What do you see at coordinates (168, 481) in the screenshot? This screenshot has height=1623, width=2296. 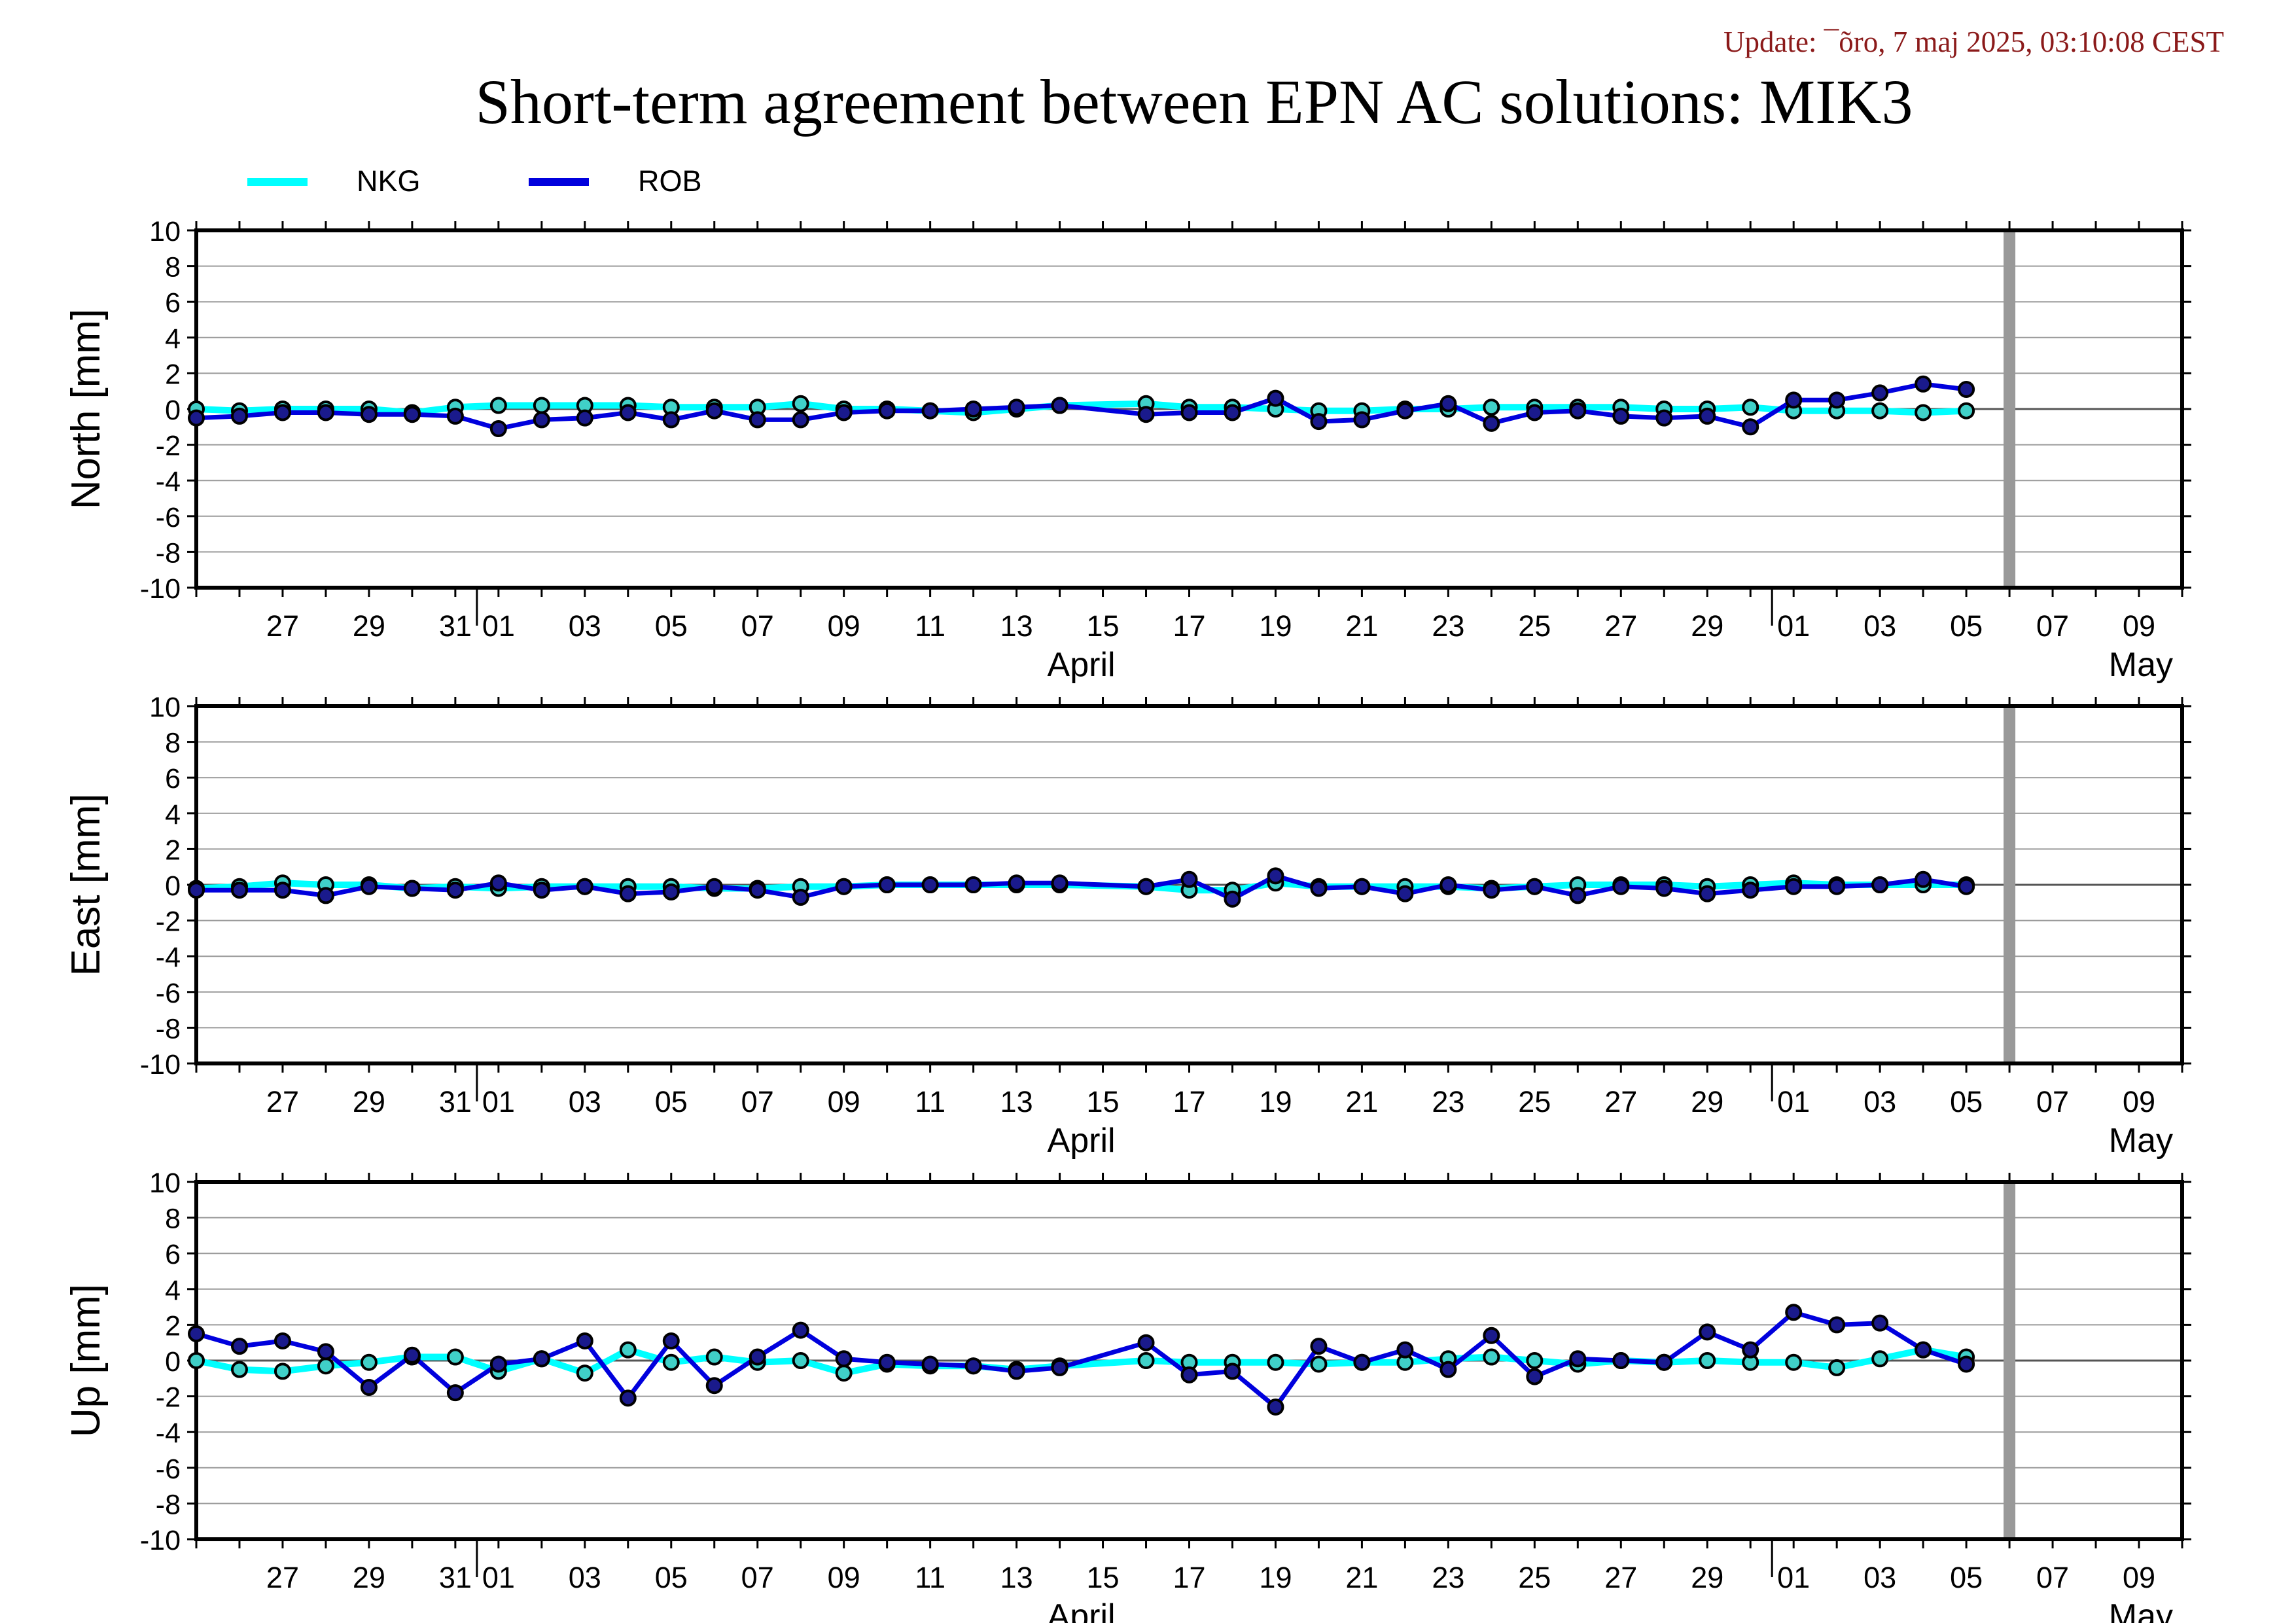 I see `y-tick-label: -4` at bounding box center [168, 481].